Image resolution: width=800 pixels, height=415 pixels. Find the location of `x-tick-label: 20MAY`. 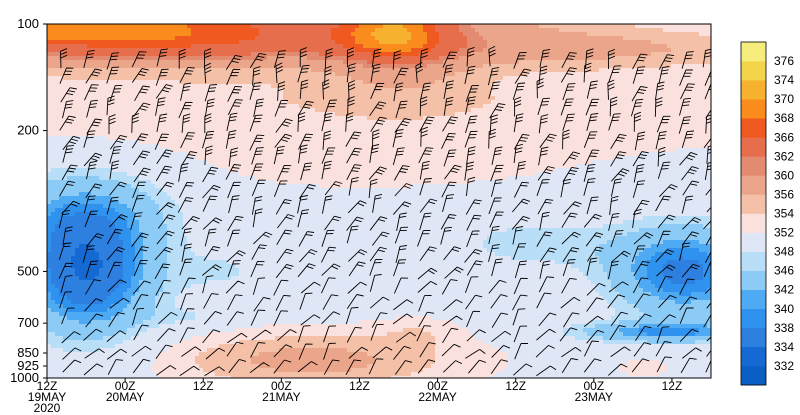

x-tick-label: 20MAY is located at coordinates (125, 397).